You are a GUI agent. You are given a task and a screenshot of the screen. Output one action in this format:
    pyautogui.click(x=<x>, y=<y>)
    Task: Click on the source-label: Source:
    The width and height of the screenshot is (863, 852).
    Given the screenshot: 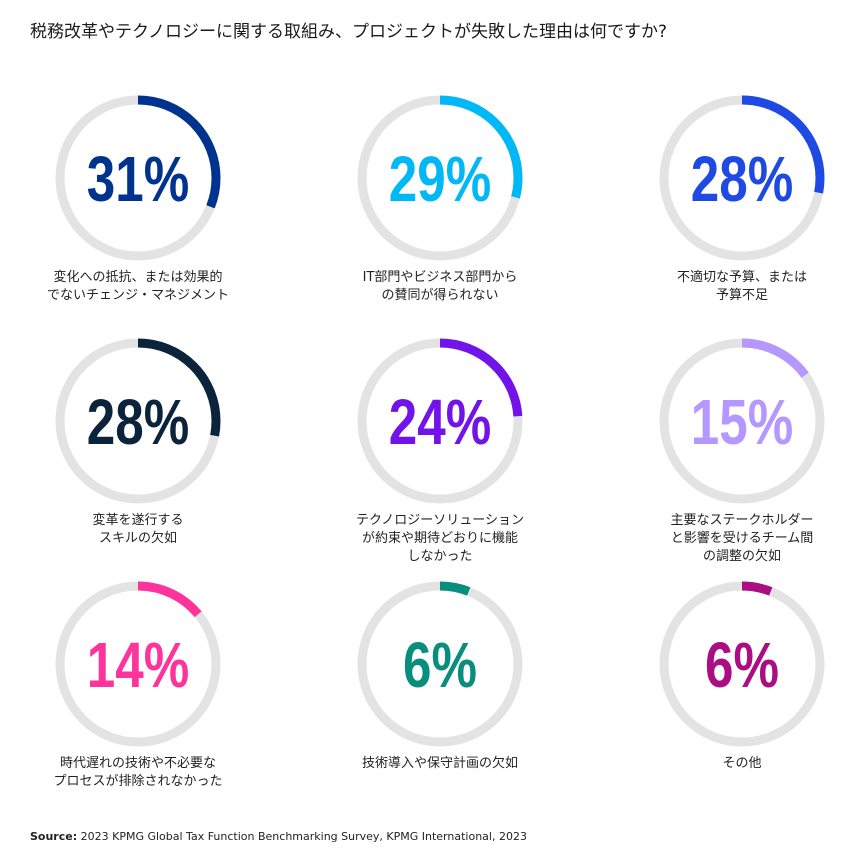 What is the action you would take?
    pyautogui.click(x=54, y=836)
    